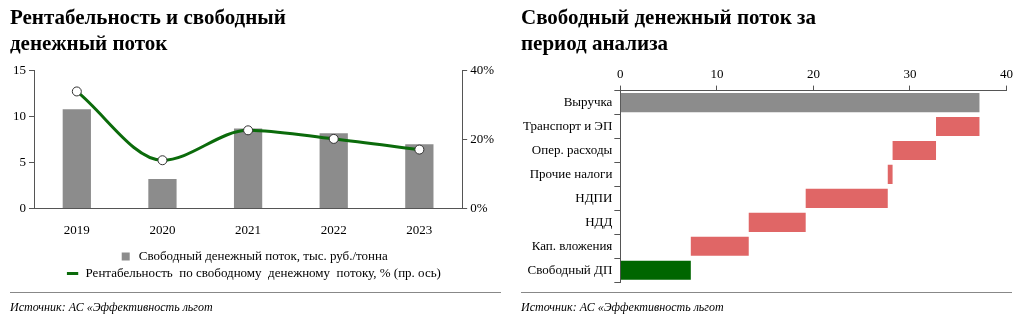 This screenshot has height=327, width=1022. Describe the element at coordinates (572, 245) in the screenshot. I see `y-tick-label: Кап. вложения` at that location.